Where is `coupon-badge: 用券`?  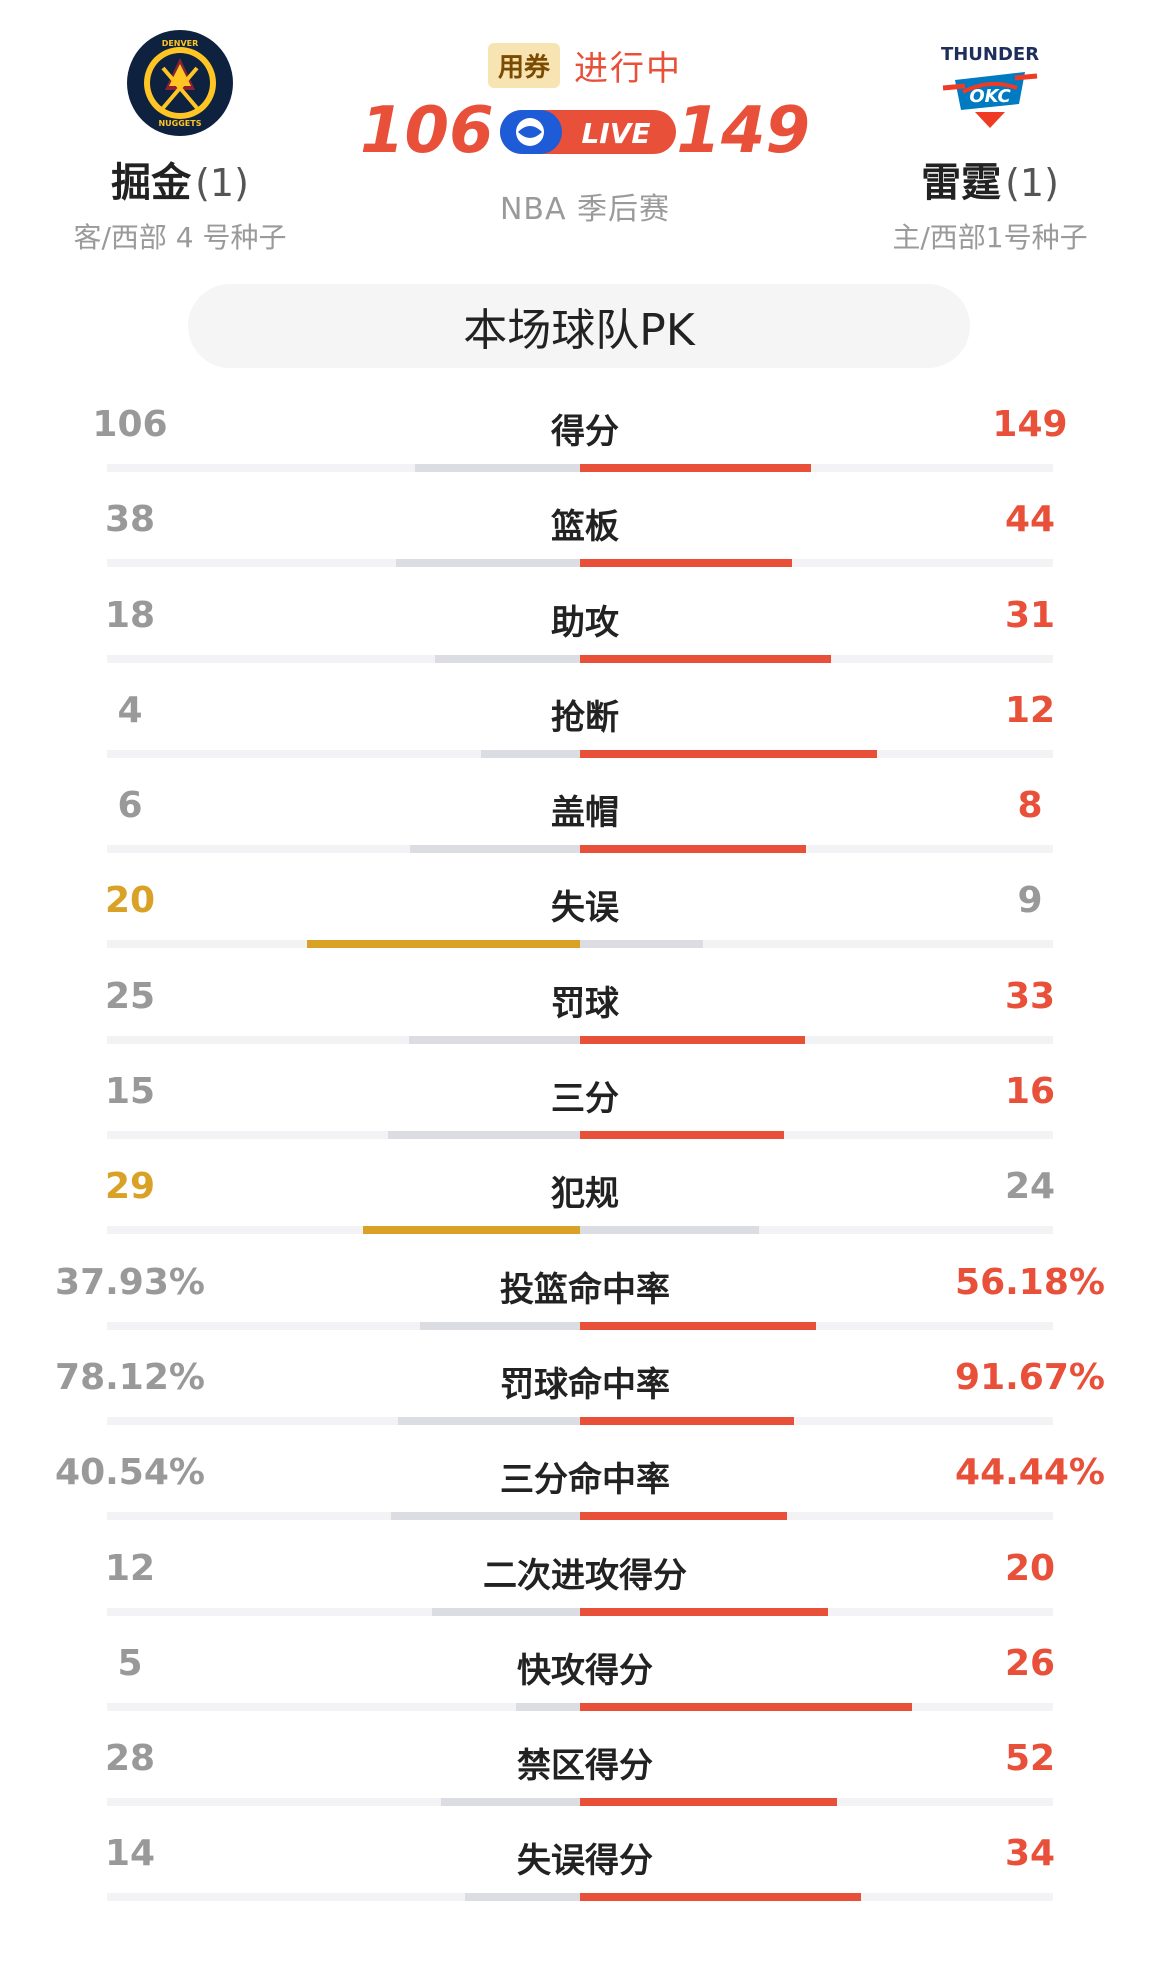 coupon-badge: 用券 is located at coordinates (523, 65).